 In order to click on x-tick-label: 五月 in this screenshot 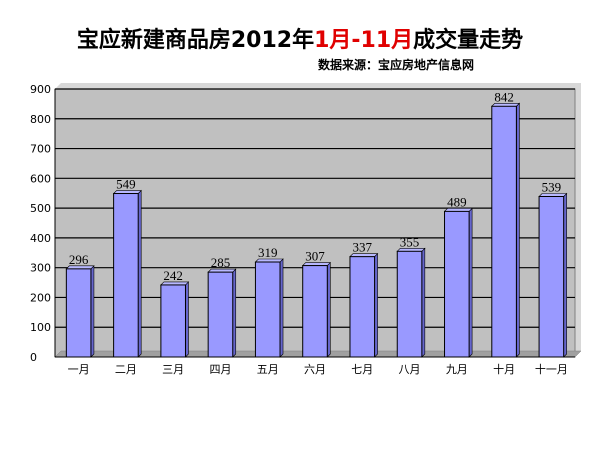, I will do `click(268, 369)`.